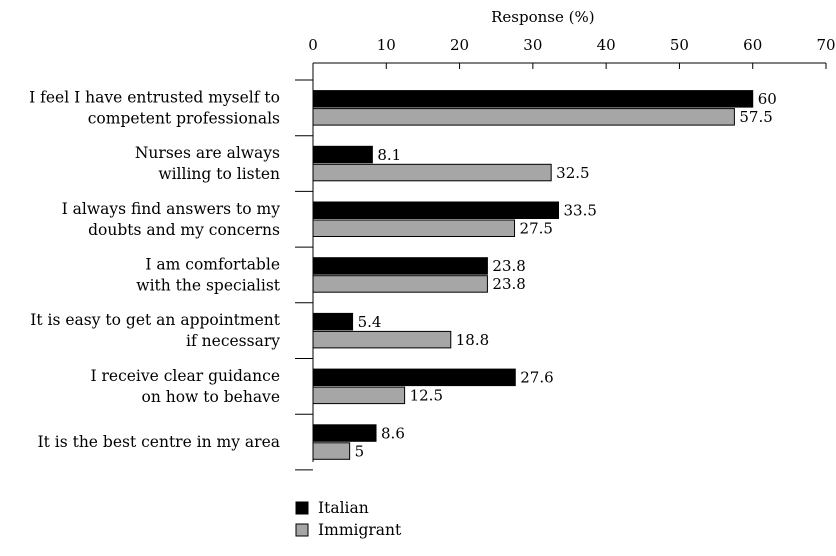 This screenshot has width=836, height=556. What do you see at coordinates (313, 45) in the screenshot?
I see `x-tick-label: 0` at bounding box center [313, 45].